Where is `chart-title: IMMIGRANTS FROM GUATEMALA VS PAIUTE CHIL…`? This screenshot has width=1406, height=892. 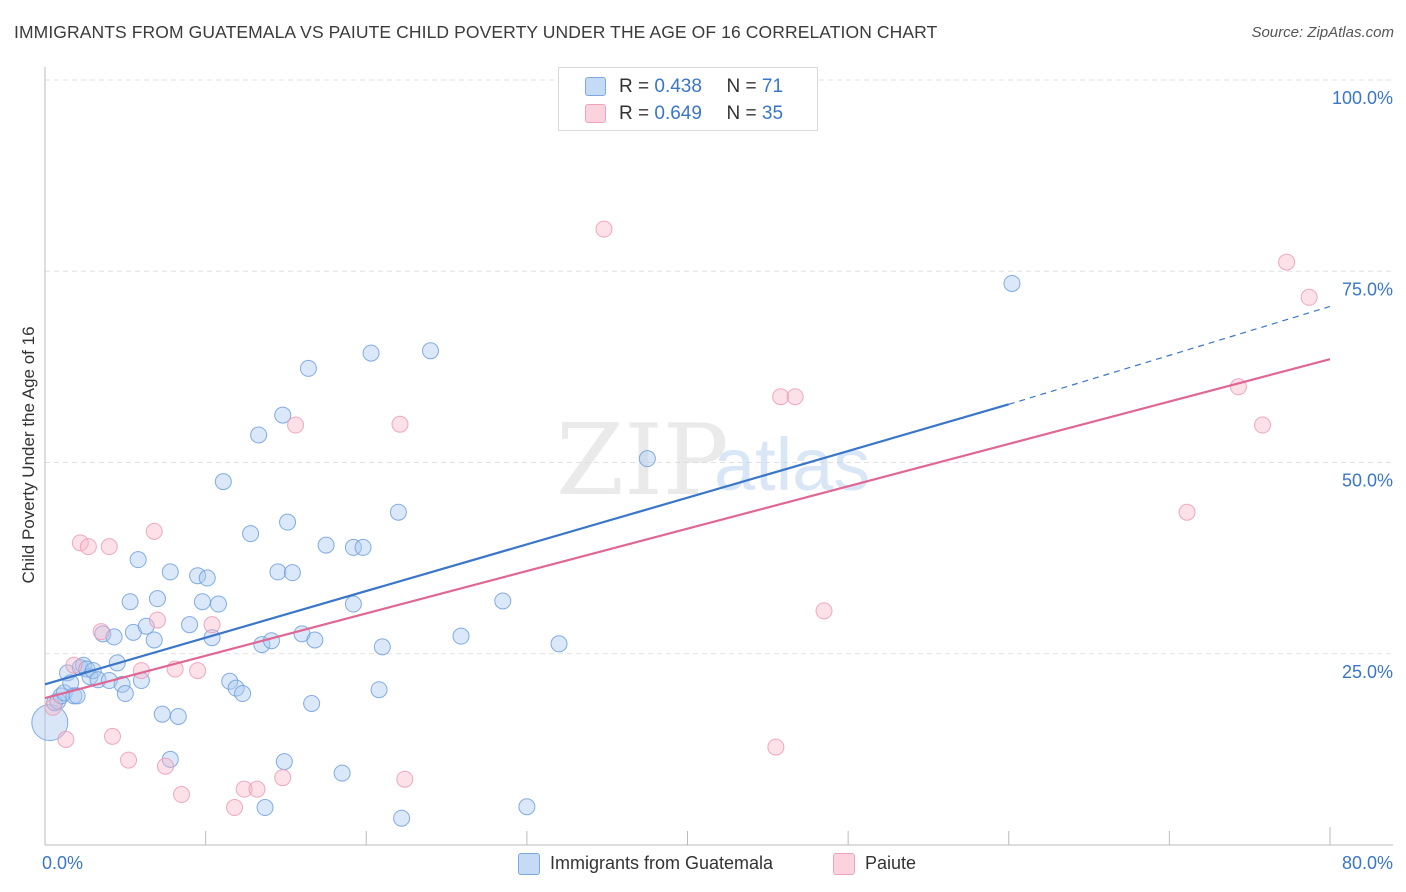
chart-title: IMMIGRANTS FROM GUATEMALA VS PAIUTE CHIL… is located at coordinates (476, 32).